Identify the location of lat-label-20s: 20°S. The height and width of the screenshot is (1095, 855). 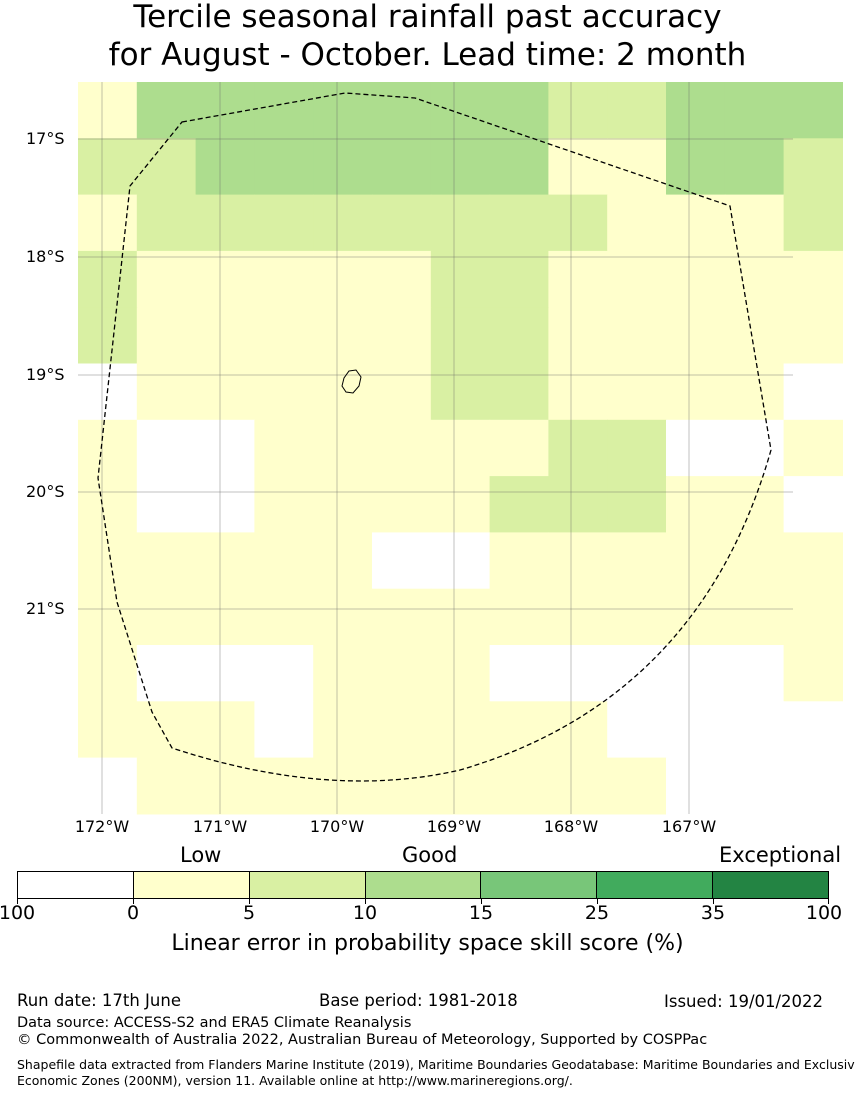
(45, 491).